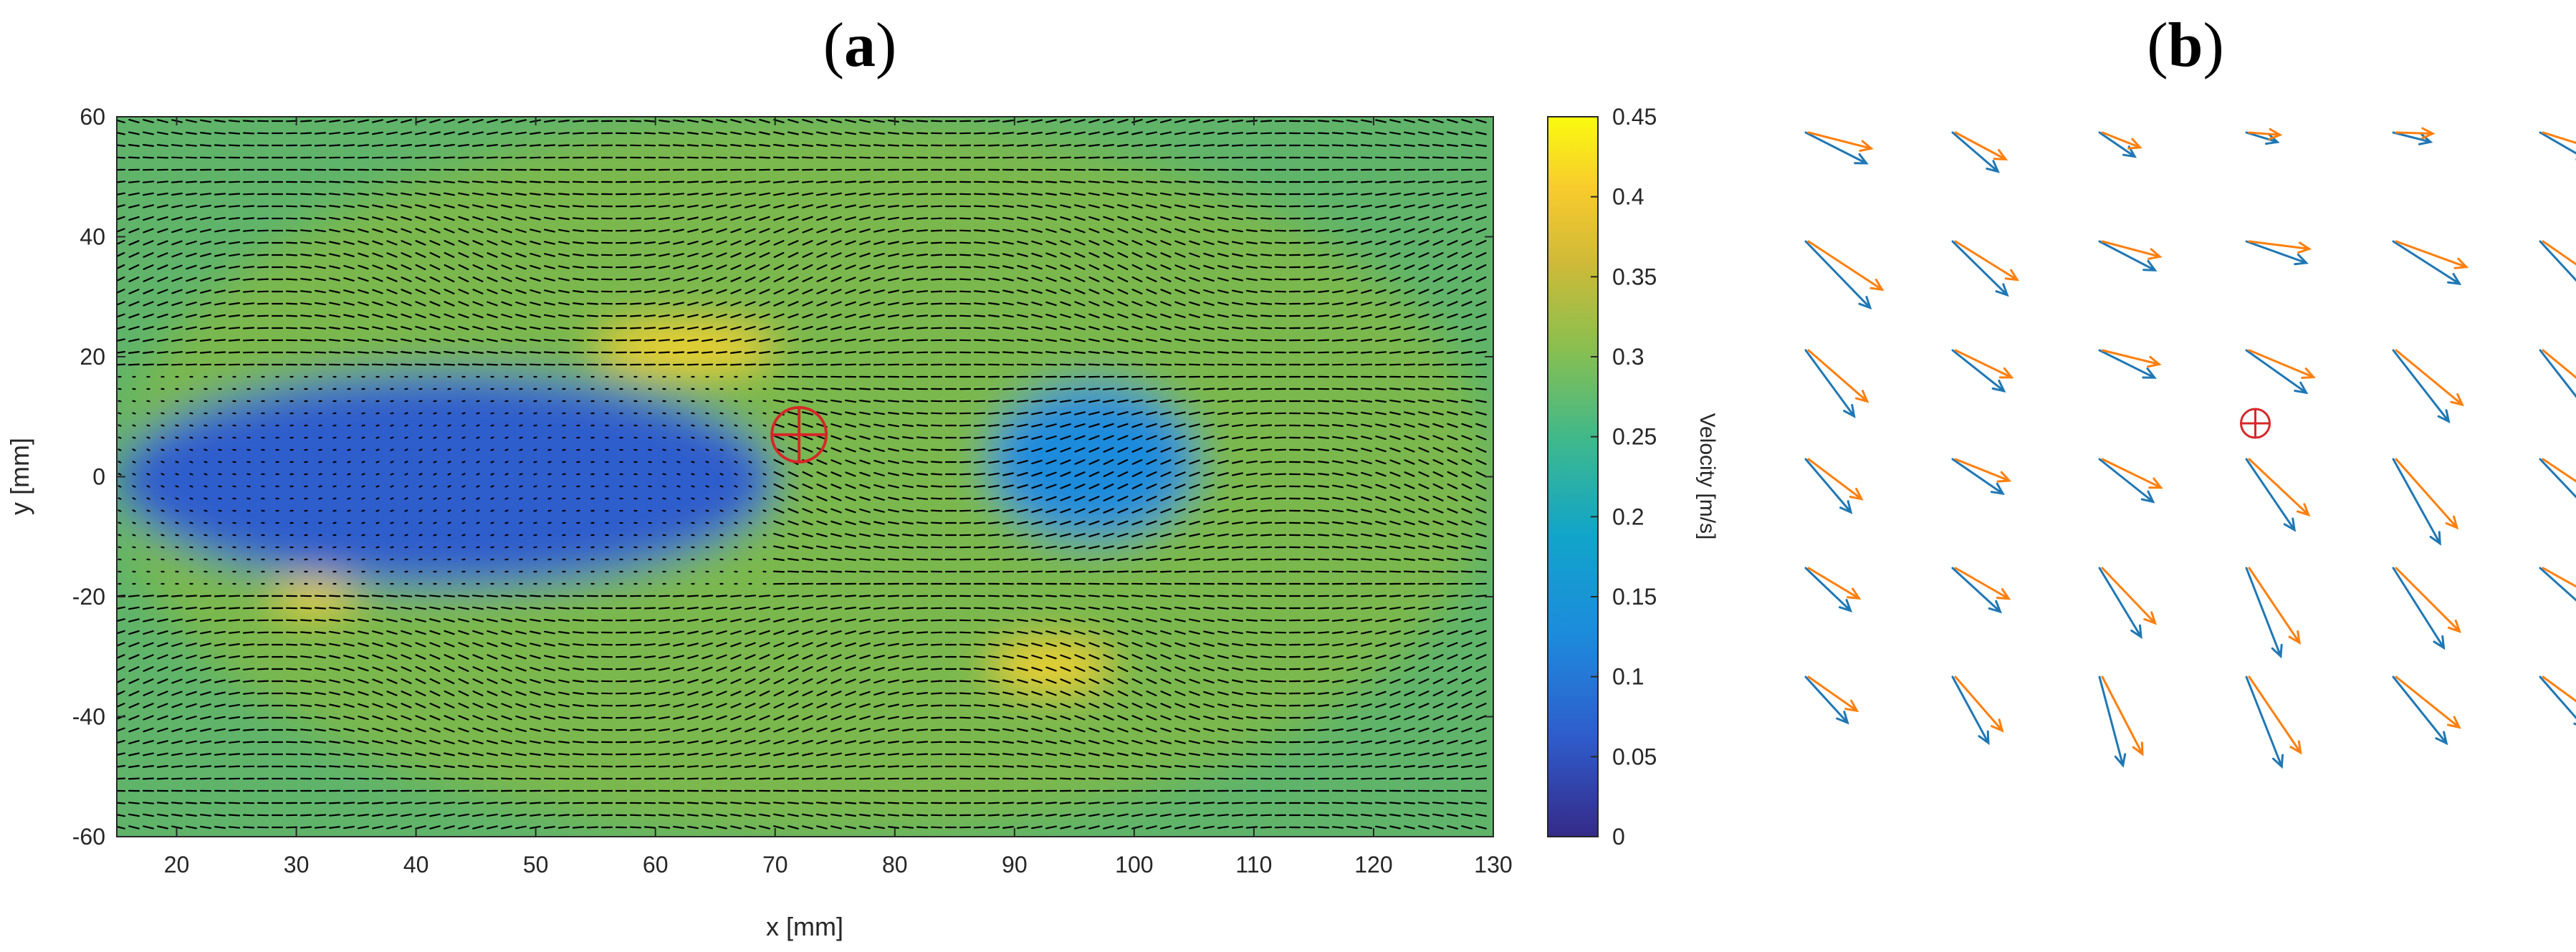 The width and height of the screenshot is (2576, 952). Describe the element at coordinates (656, 865) in the screenshot. I see `x-tick-label: 60` at that location.